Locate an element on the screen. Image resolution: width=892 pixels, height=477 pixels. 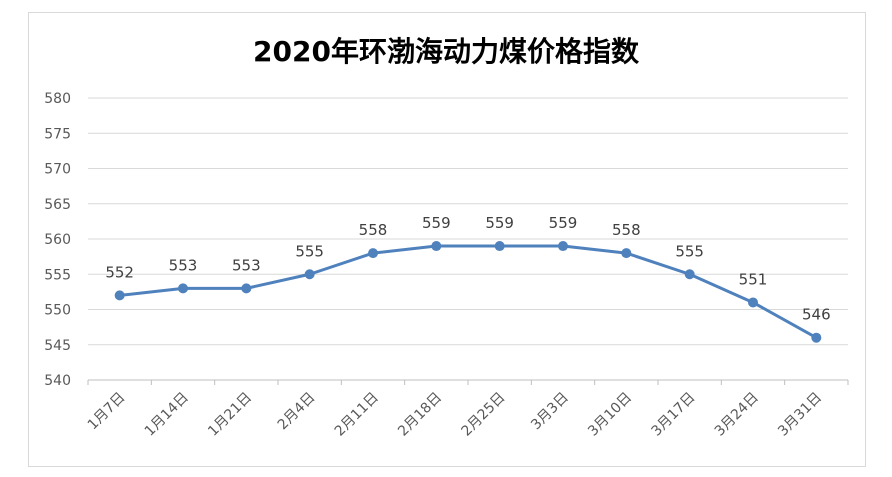
x-tick-label: 2月18日 is located at coordinates (420, 415).